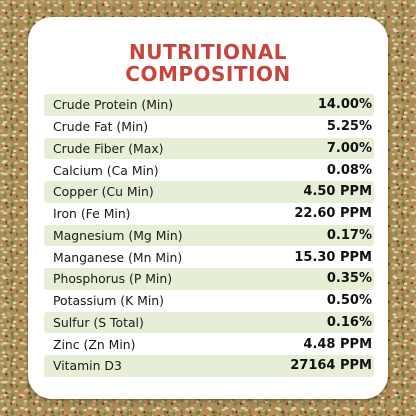 Image resolution: width=416 pixels, height=416 pixels. Describe the element at coordinates (87, 366) in the screenshot. I see `nutrient-name: Vitamin D3` at that location.